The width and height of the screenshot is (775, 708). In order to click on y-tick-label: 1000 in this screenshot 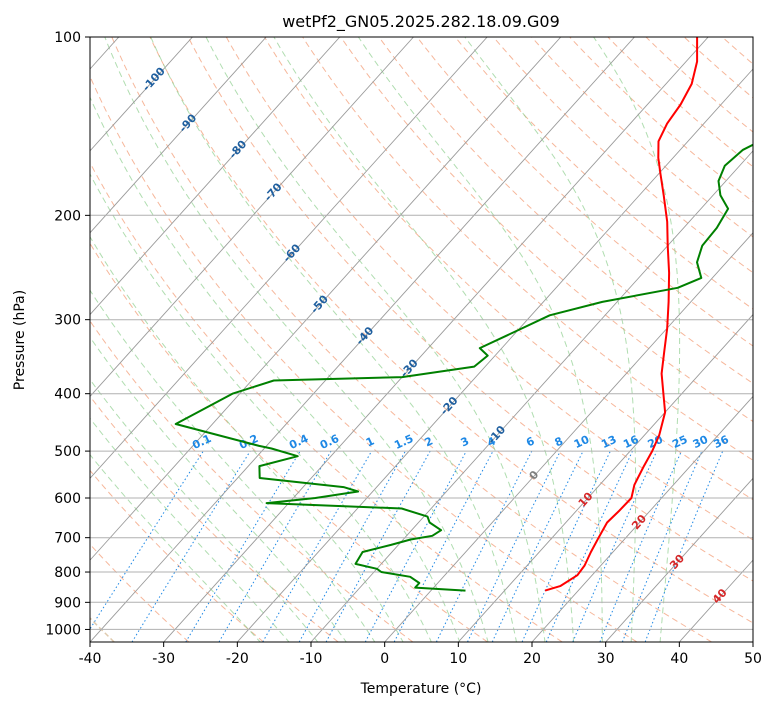, I will do `click(63, 630)`.